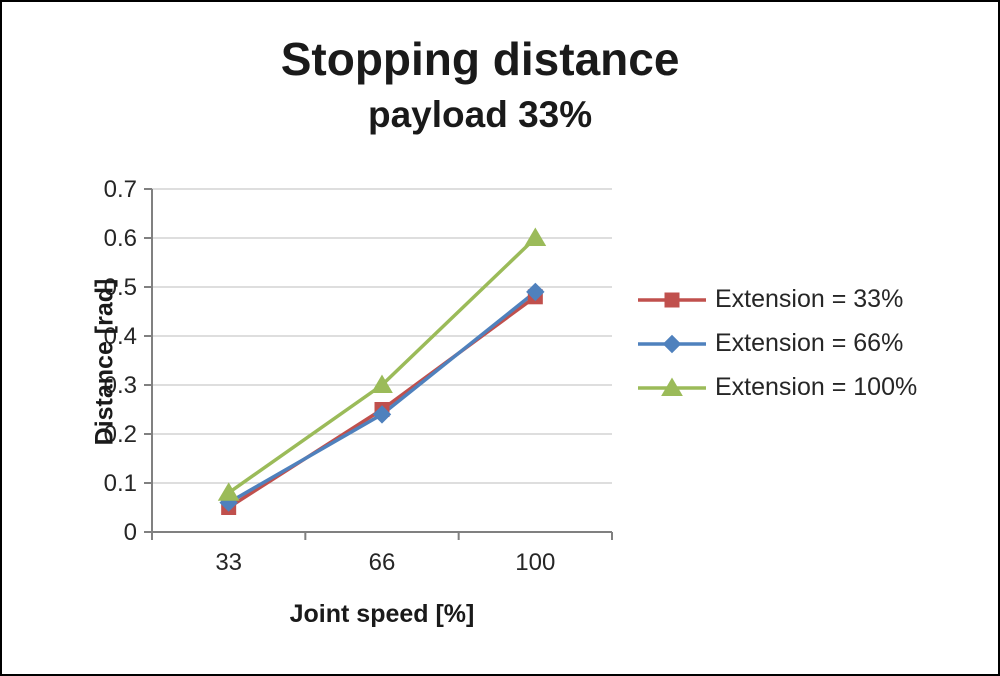 The width and height of the screenshot is (1000, 676). What do you see at coordinates (120, 287) in the screenshot?
I see `y-tick-label: 0.5` at bounding box center [120, 287].